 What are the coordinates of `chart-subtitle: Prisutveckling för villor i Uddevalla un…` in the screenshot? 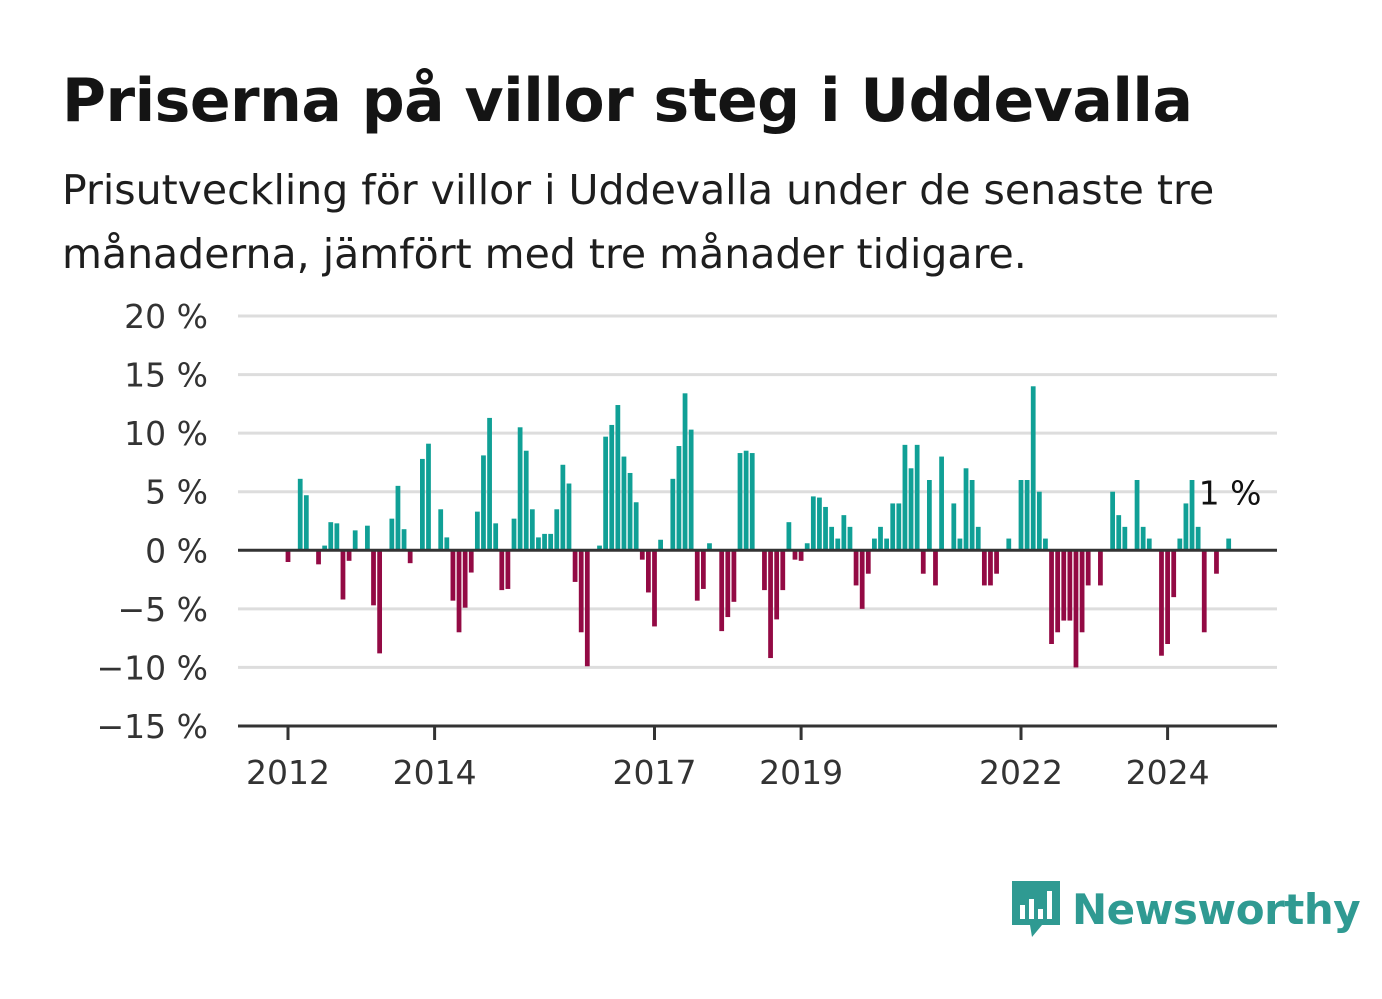 It's located at (638, 222).